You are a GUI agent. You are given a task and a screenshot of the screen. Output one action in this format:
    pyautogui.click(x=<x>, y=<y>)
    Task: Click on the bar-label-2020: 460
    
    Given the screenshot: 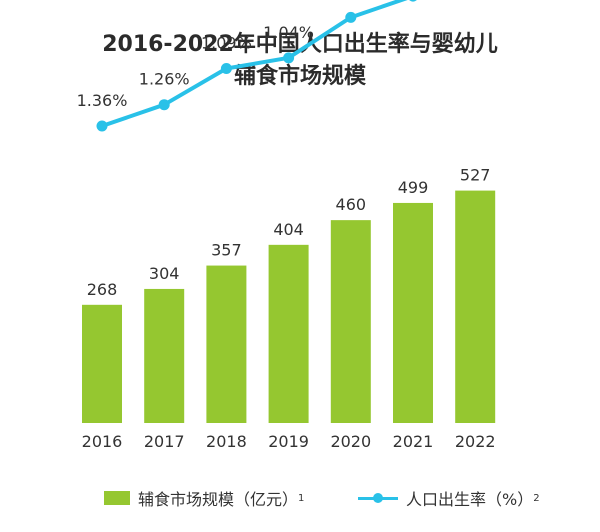 What is the action you would take?
    pyautogui.click(x=351, y=204)
    